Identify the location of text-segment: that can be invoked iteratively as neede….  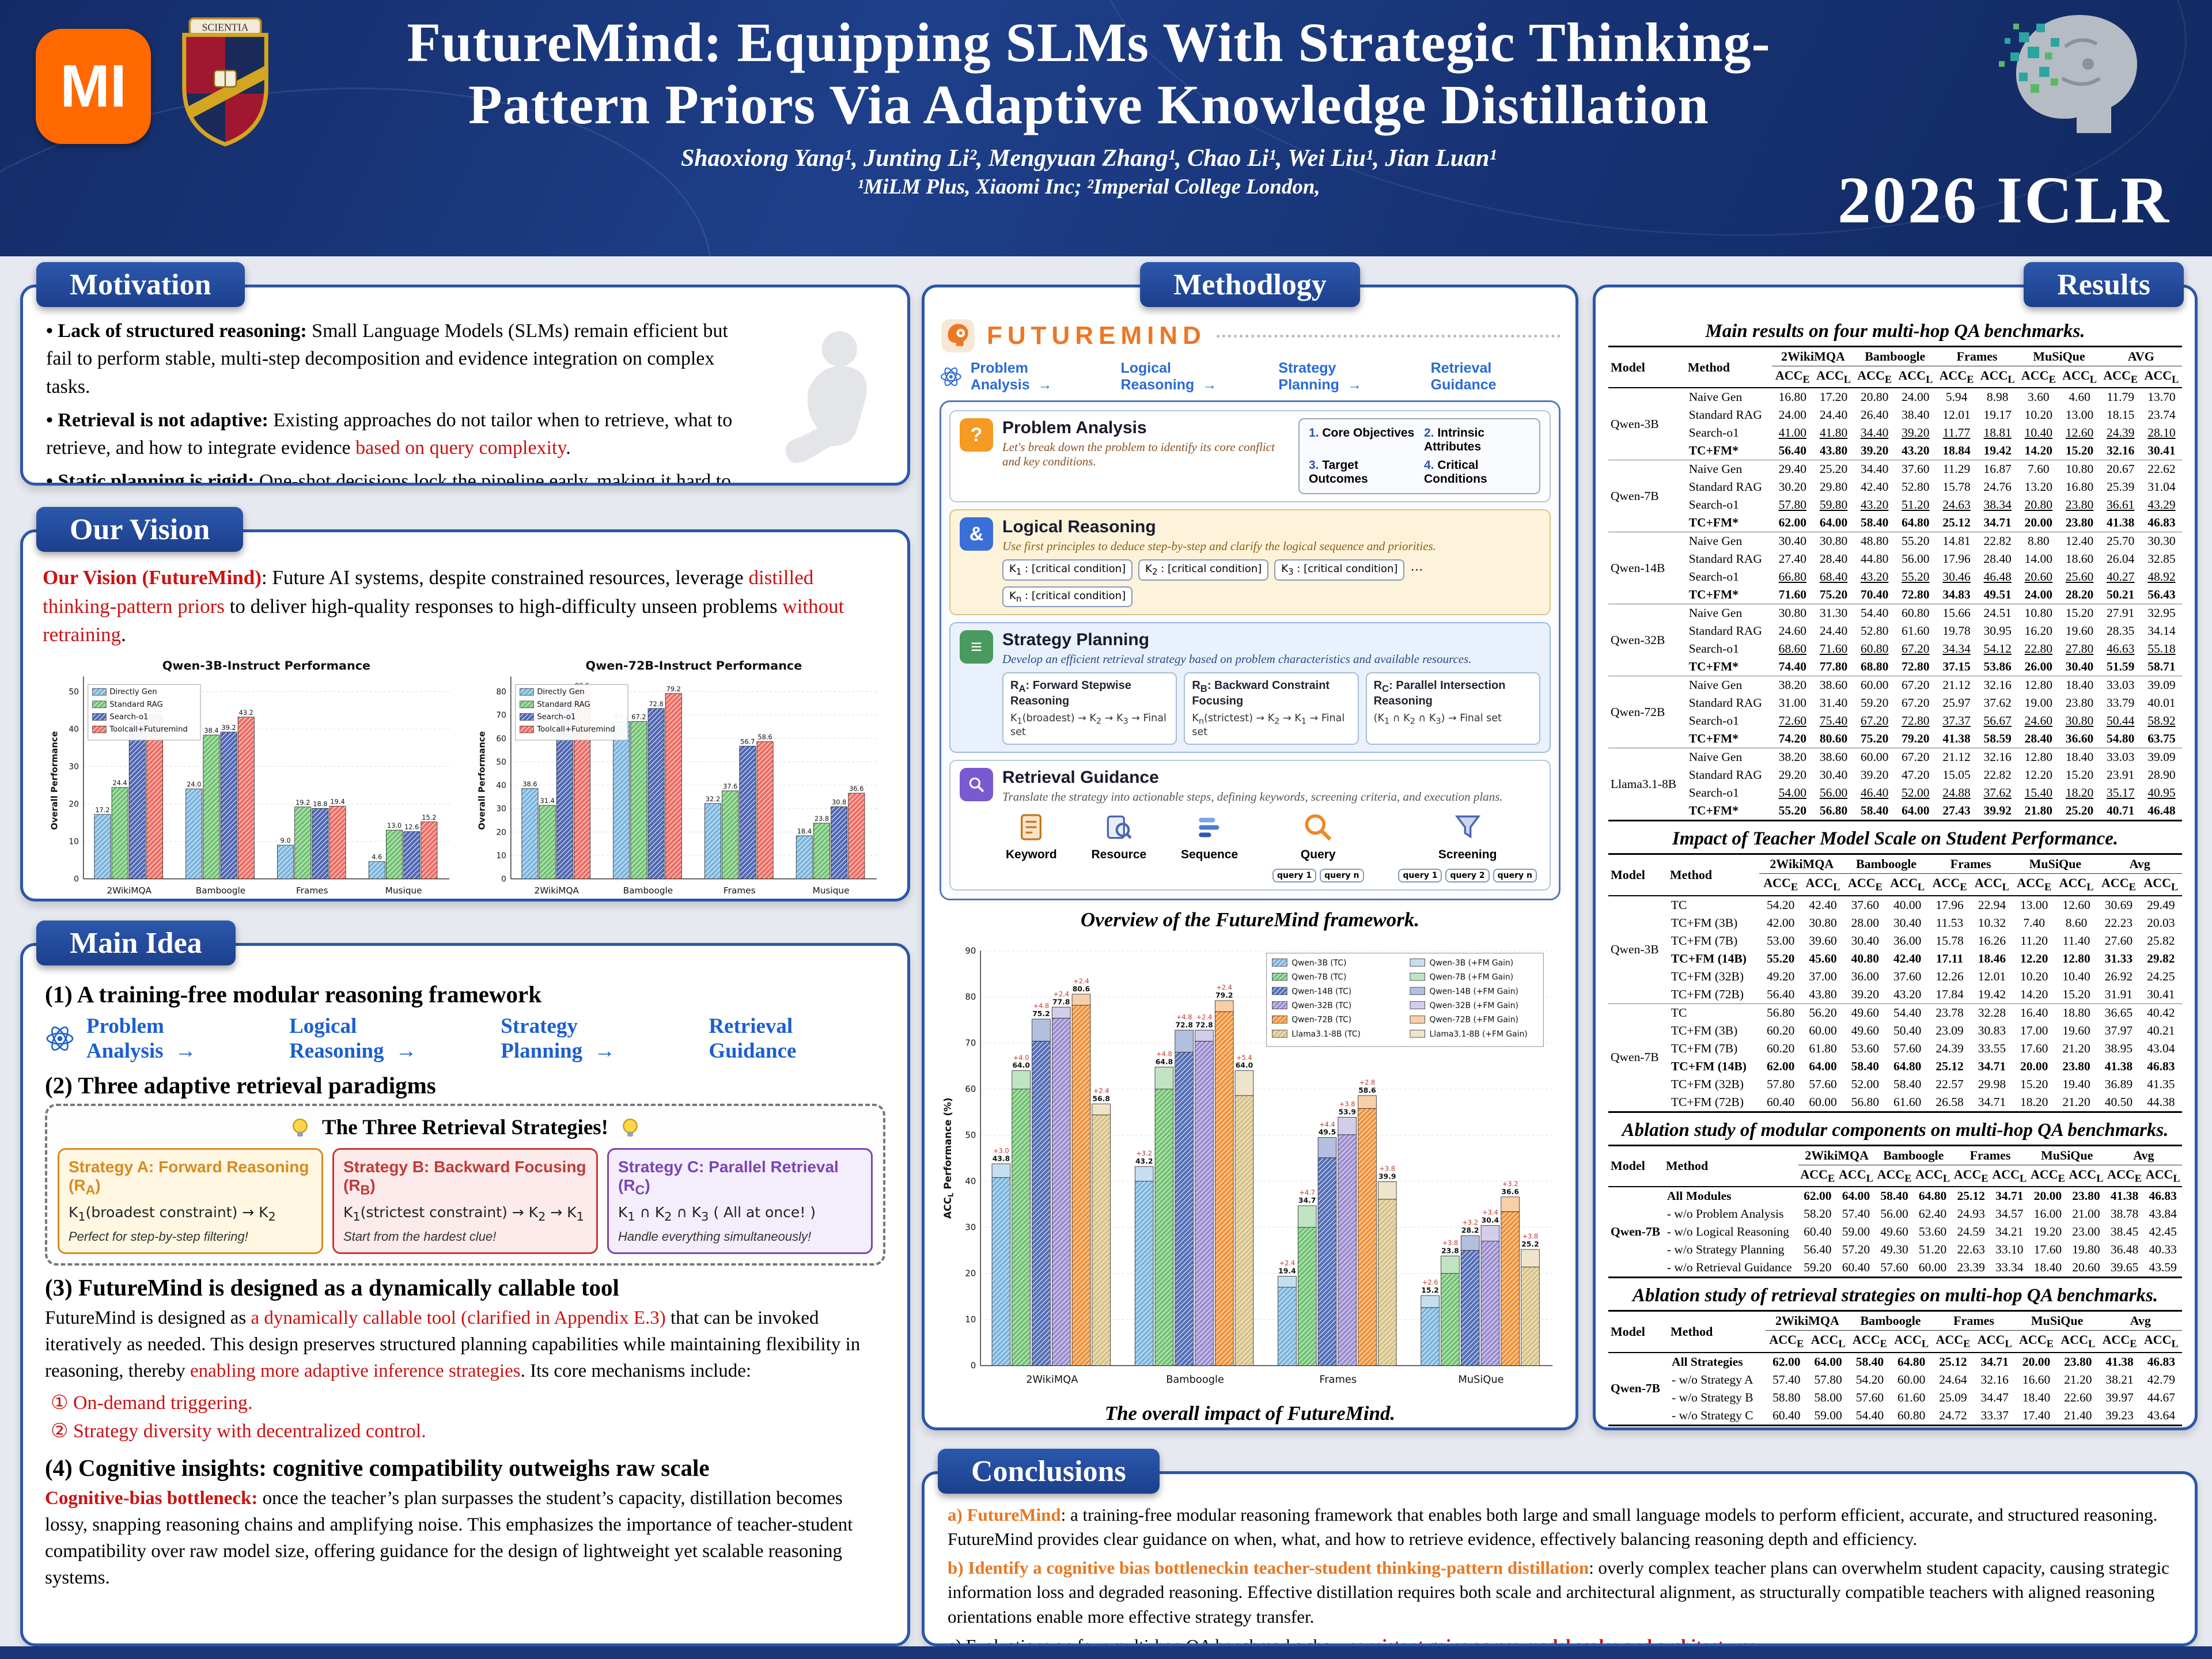
(453, 1344).